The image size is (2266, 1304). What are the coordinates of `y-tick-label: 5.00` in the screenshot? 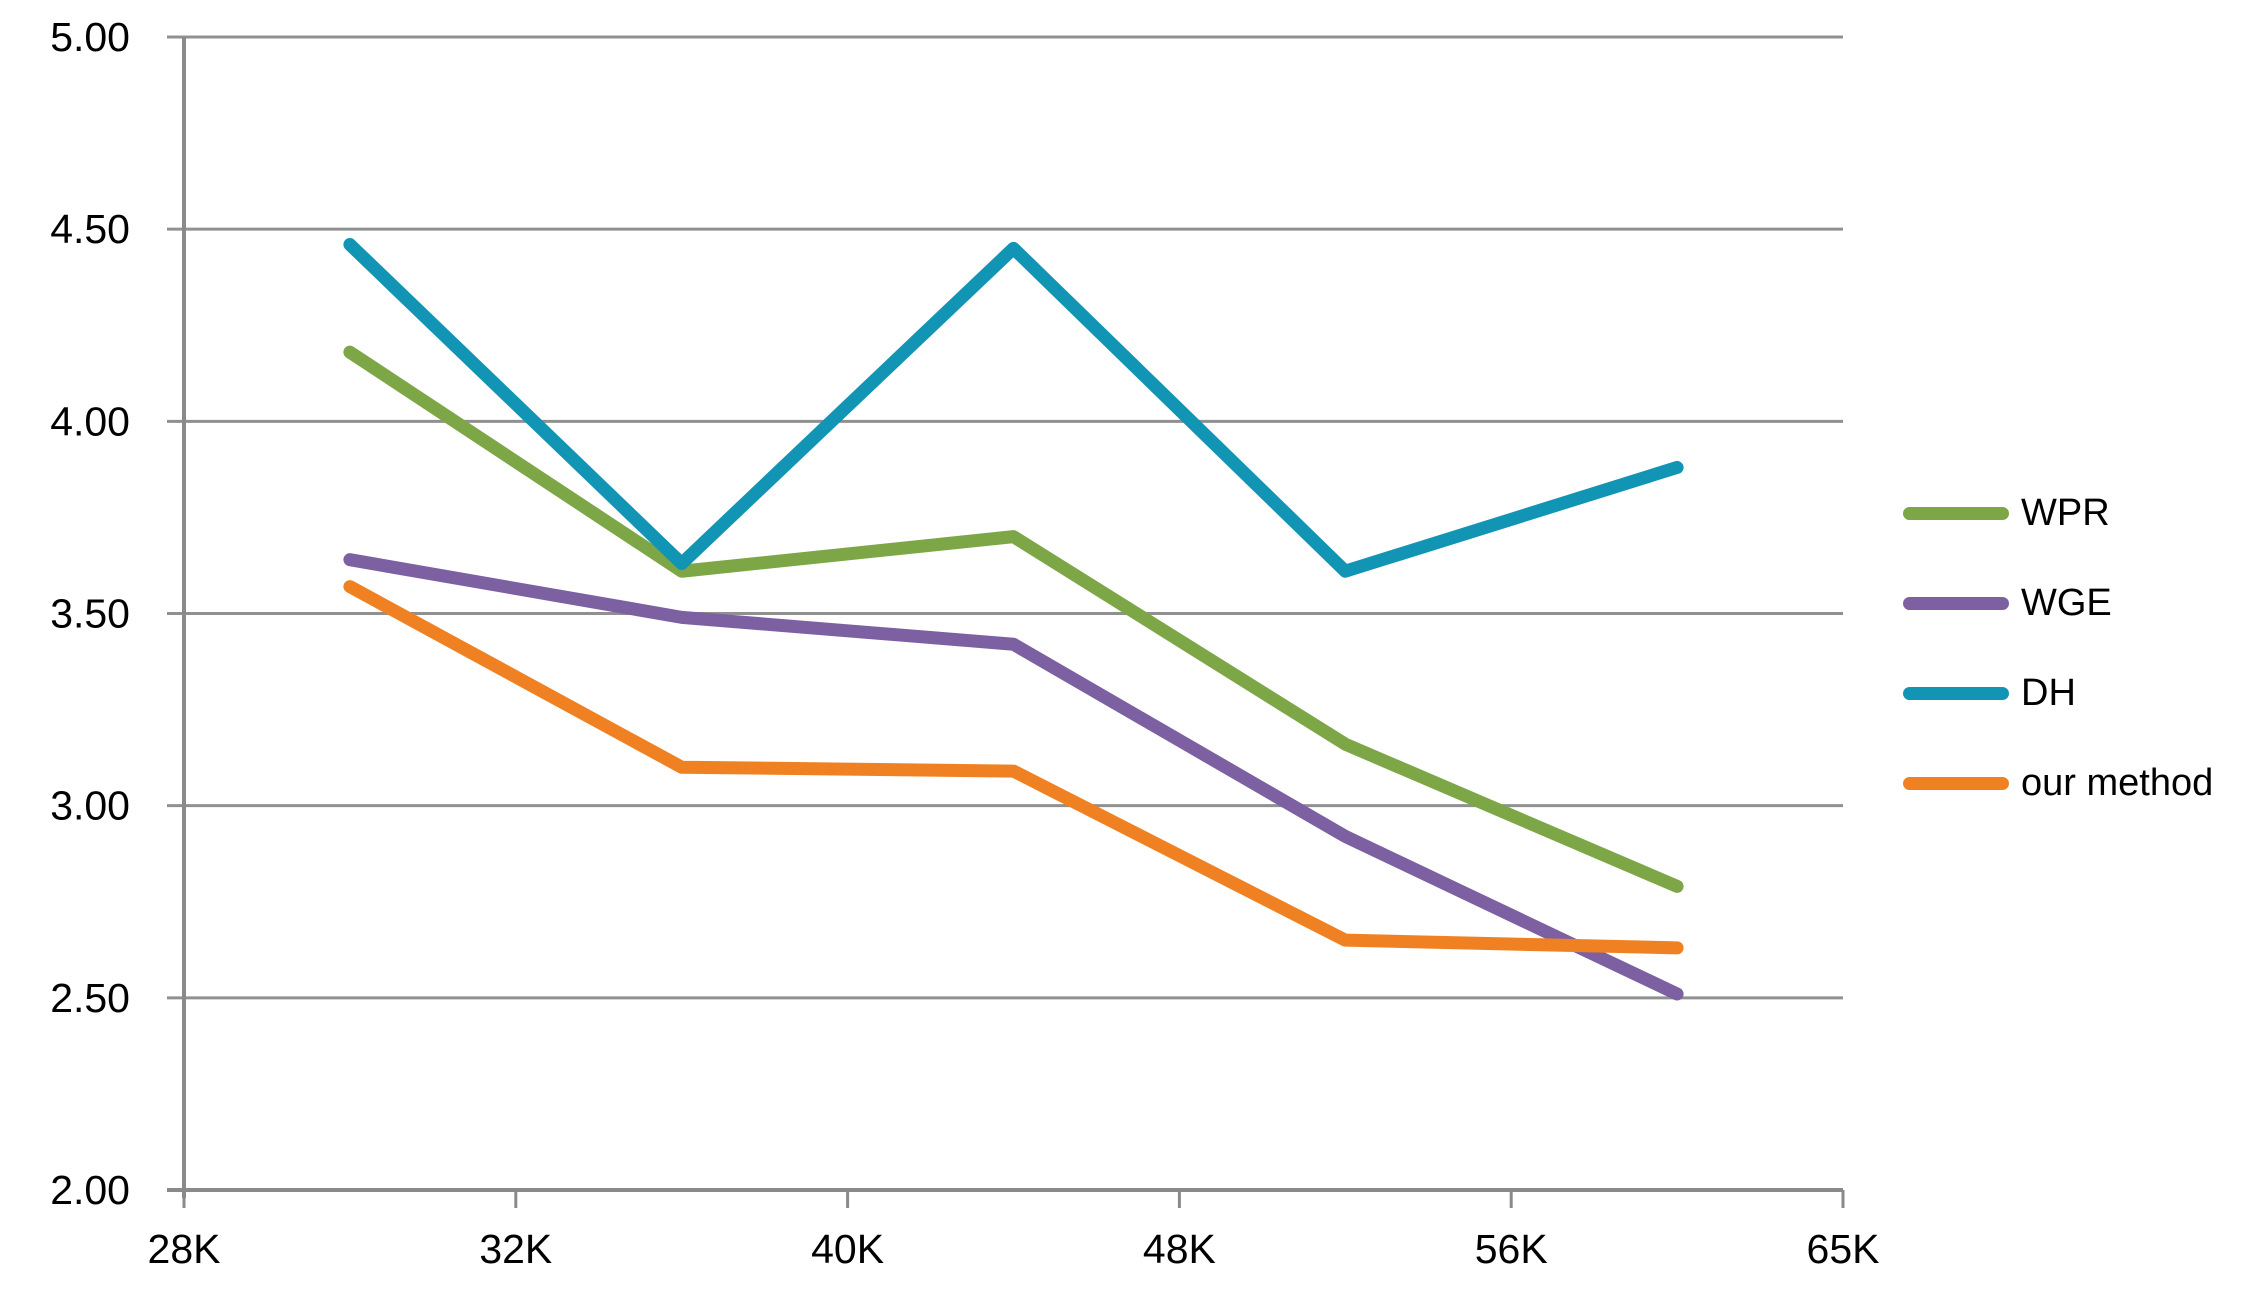 It's located at (90, 37).